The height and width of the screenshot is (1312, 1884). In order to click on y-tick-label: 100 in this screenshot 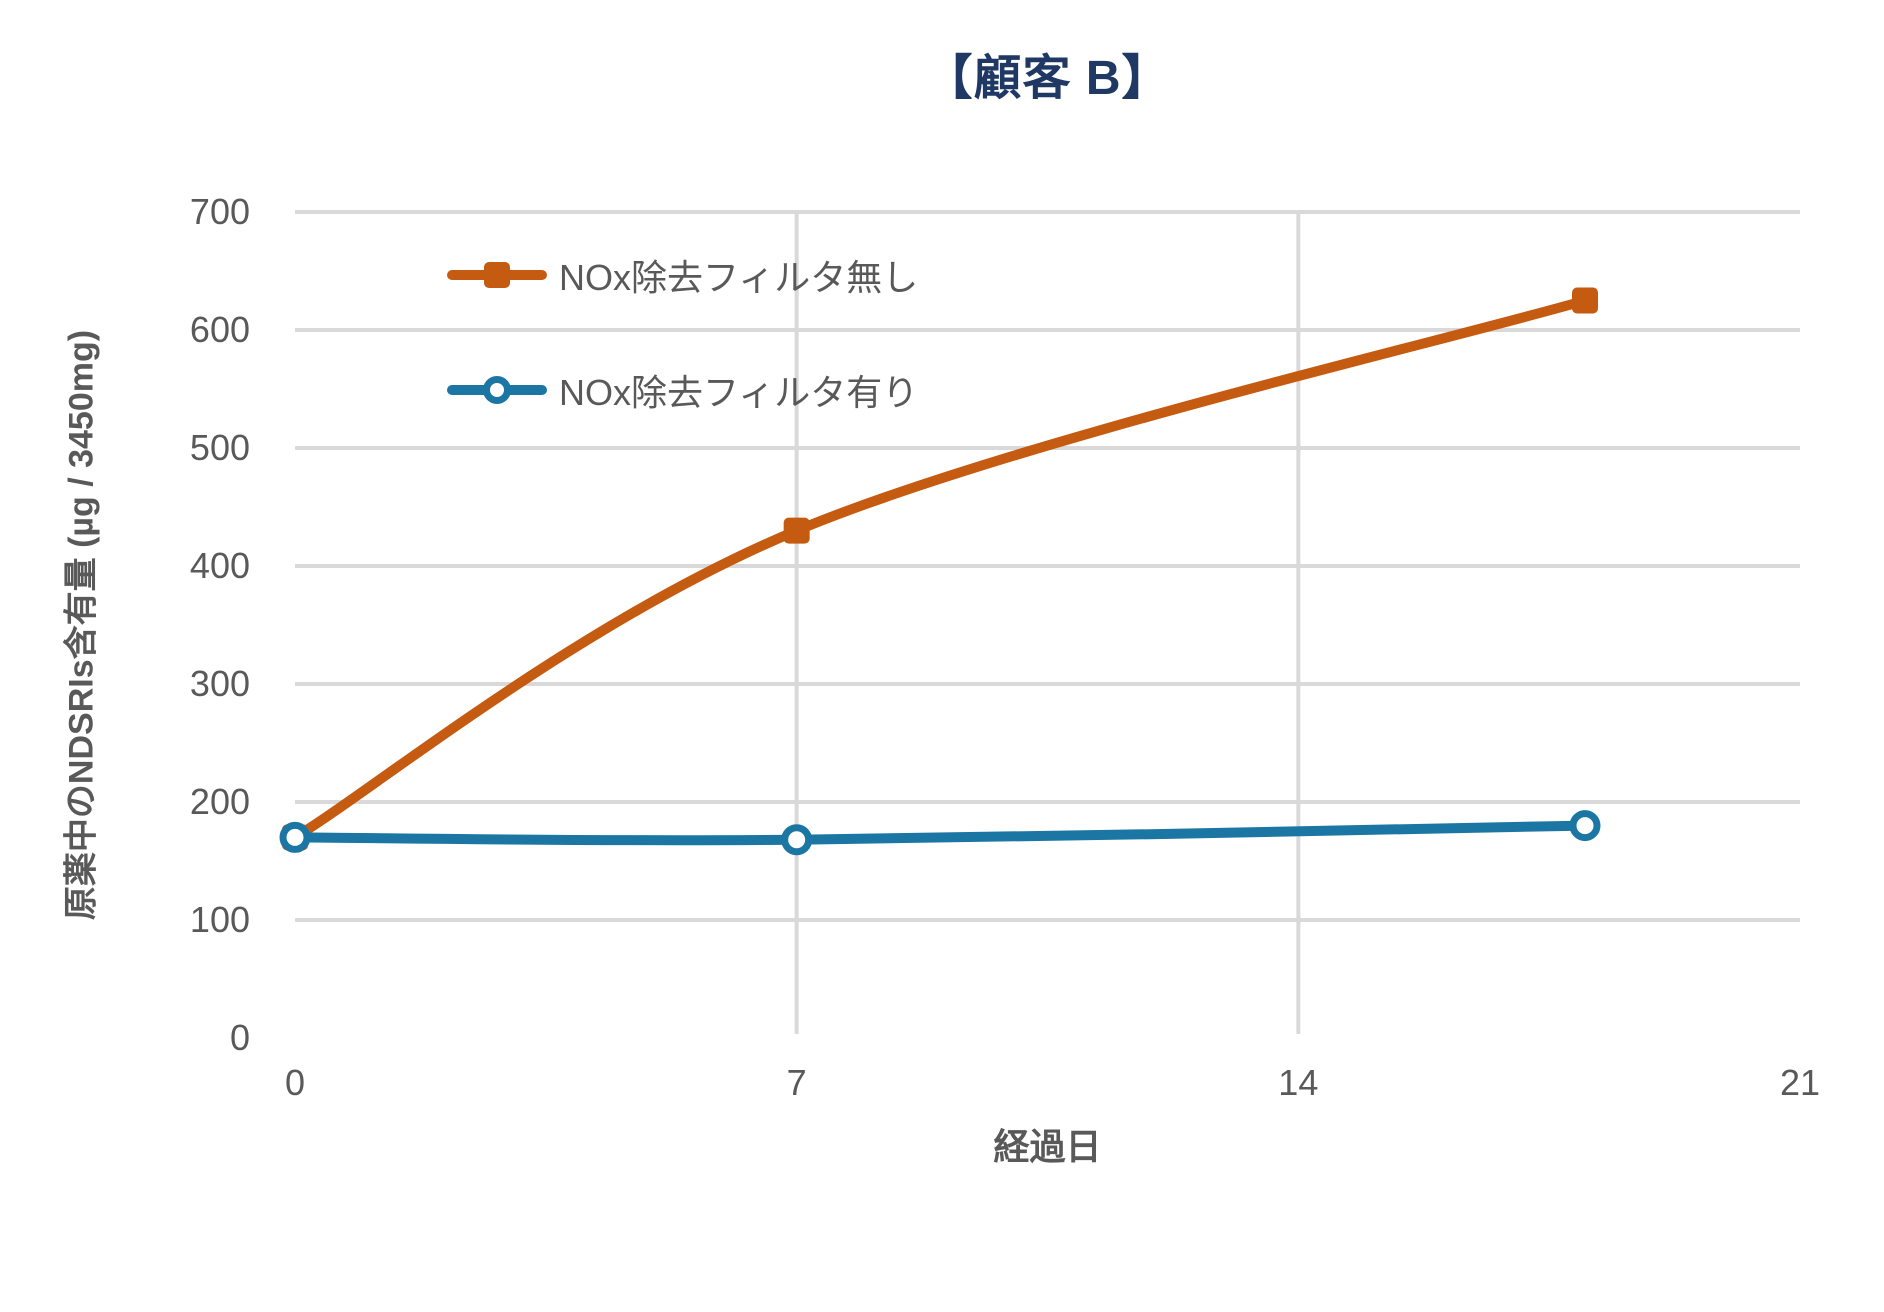, I will do `click(219, 919)`.